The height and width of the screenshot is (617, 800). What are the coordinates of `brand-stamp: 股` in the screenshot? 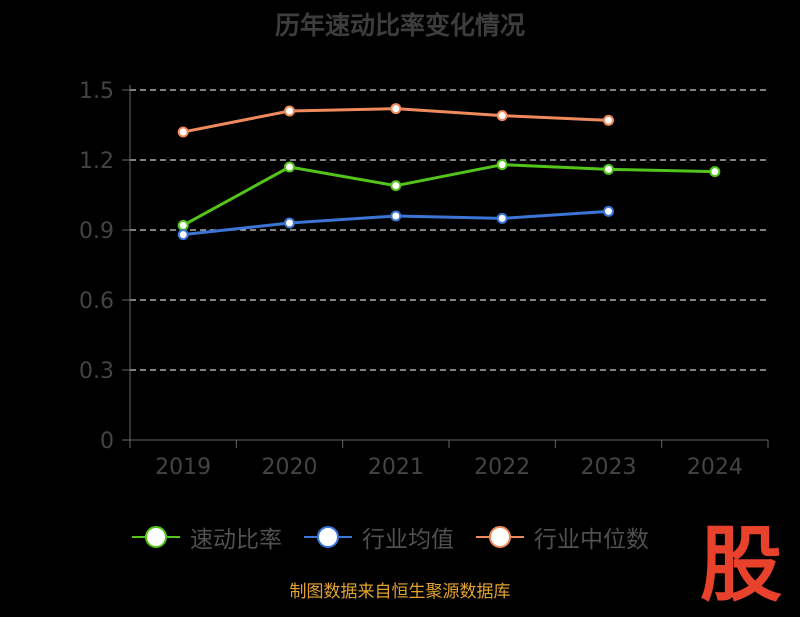 It's located at (740, 565).